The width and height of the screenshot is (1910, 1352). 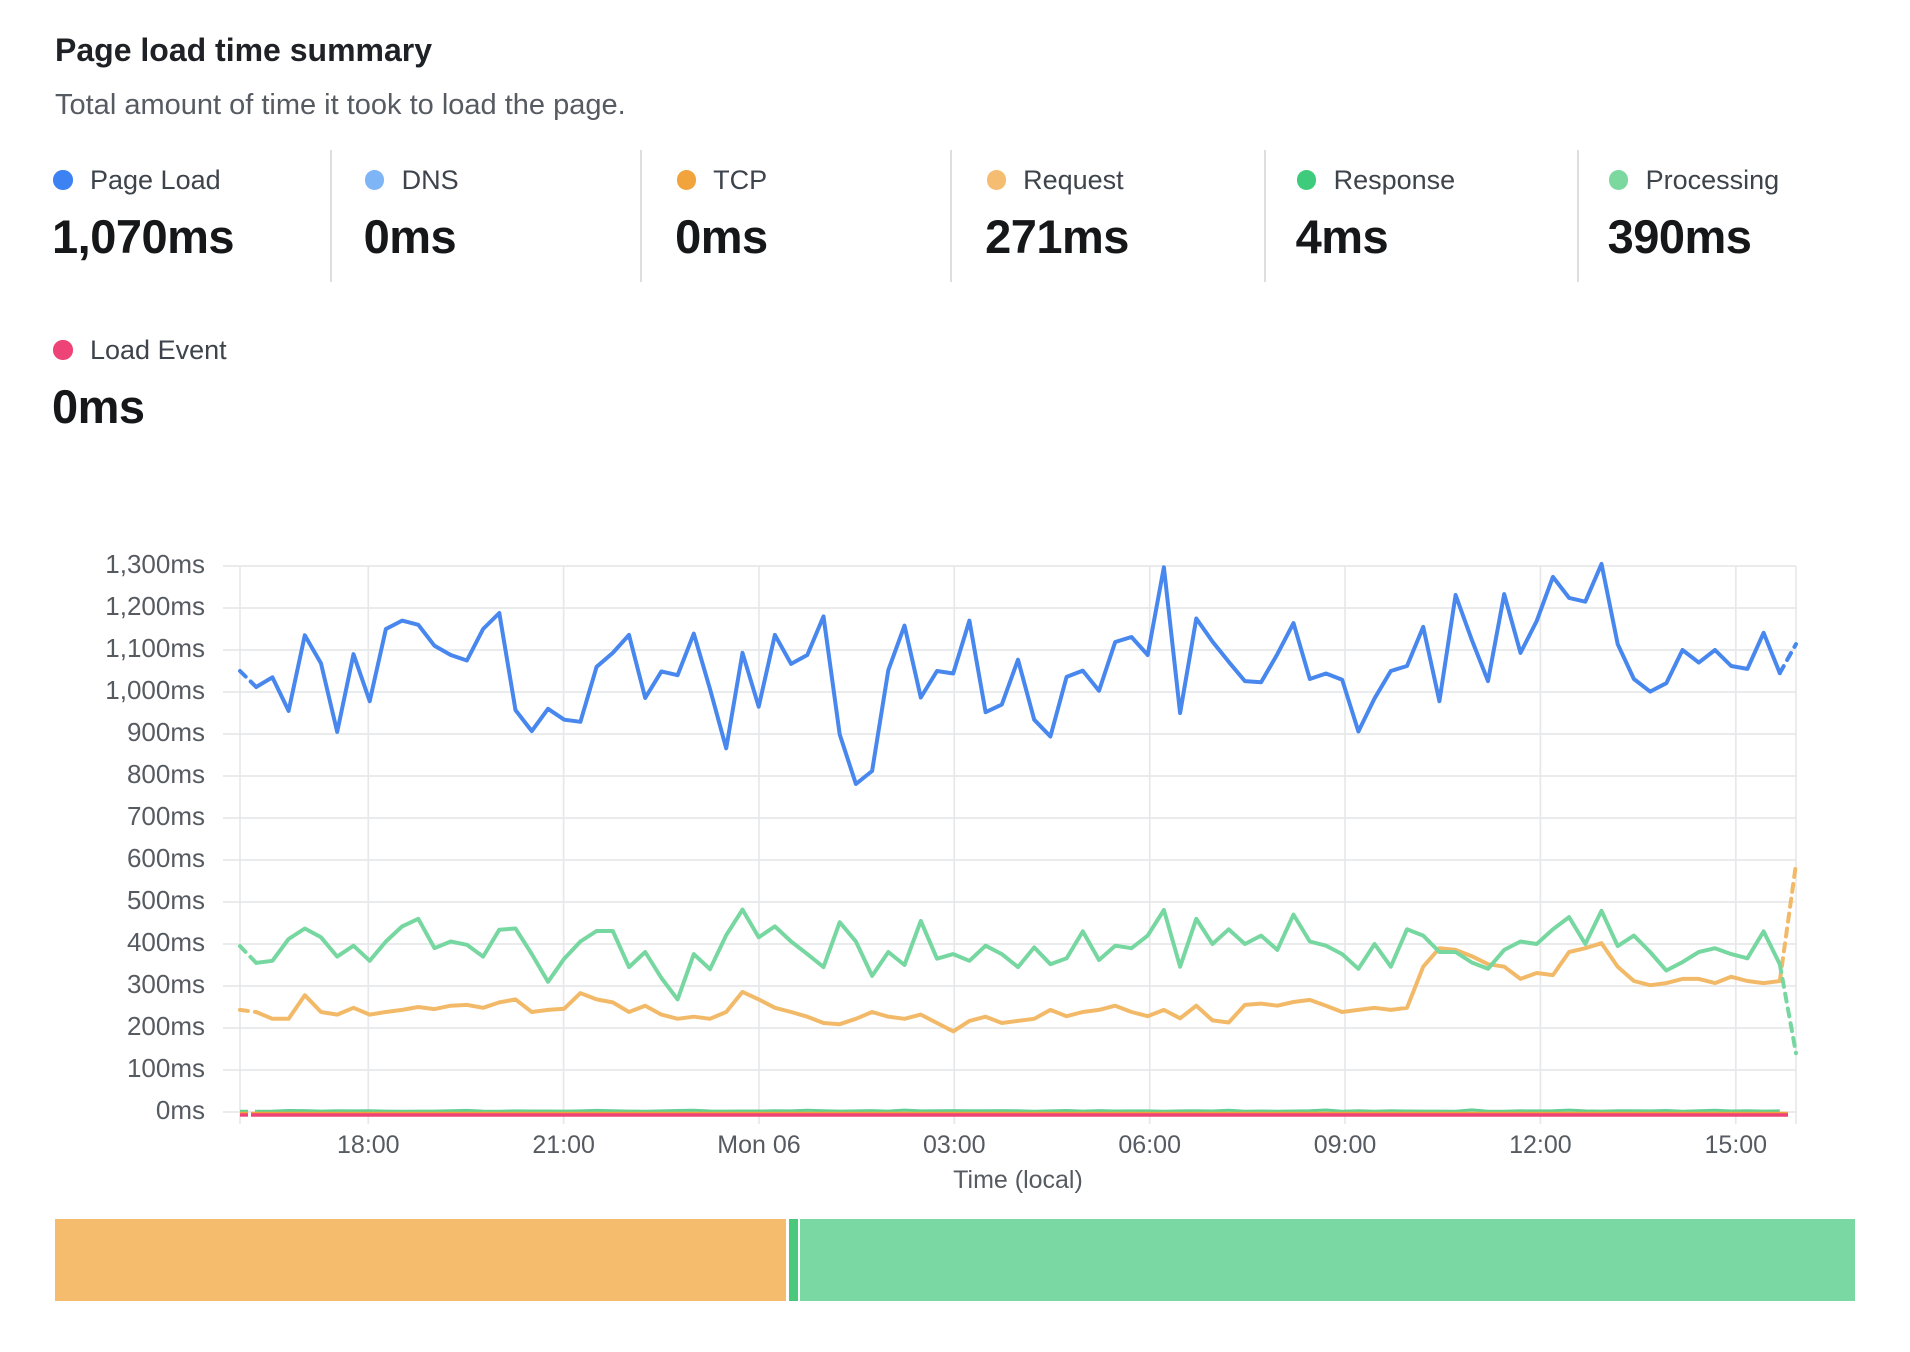 I want to click on svg-text: 12:00, so click(x=1540, y=1145).